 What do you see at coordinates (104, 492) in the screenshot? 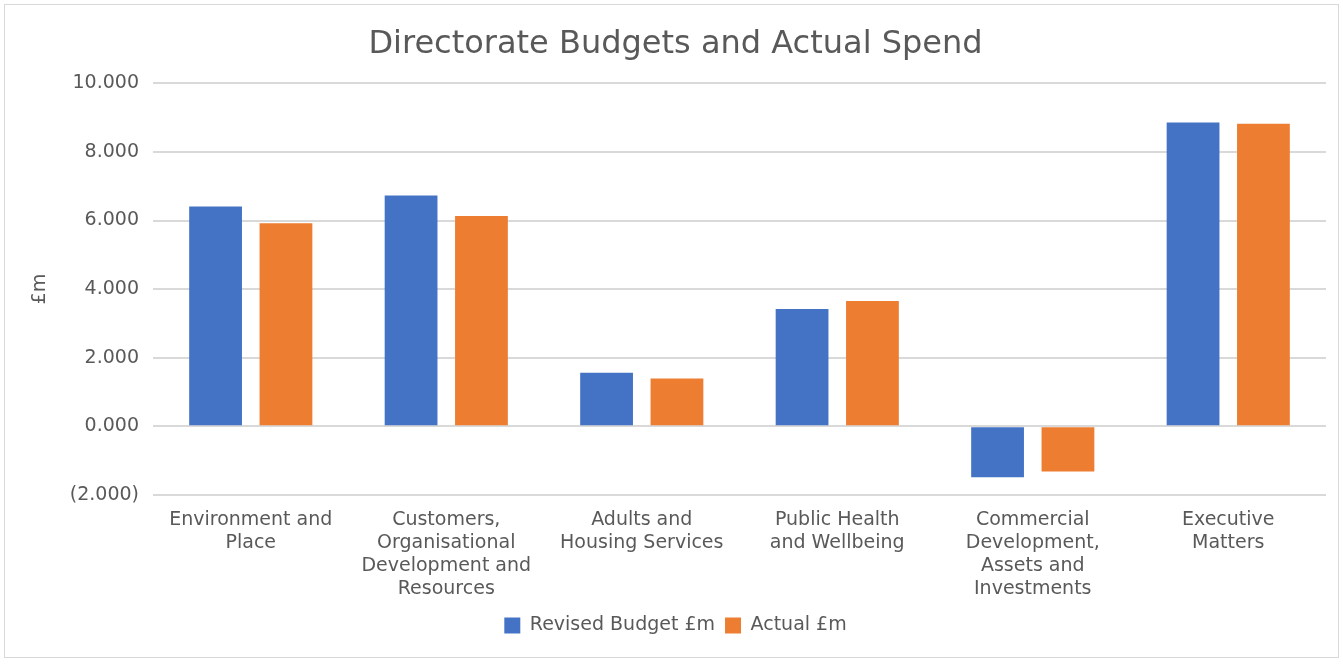
I see `y-tick-label: (2.000)` at bounding box center [104, 492].